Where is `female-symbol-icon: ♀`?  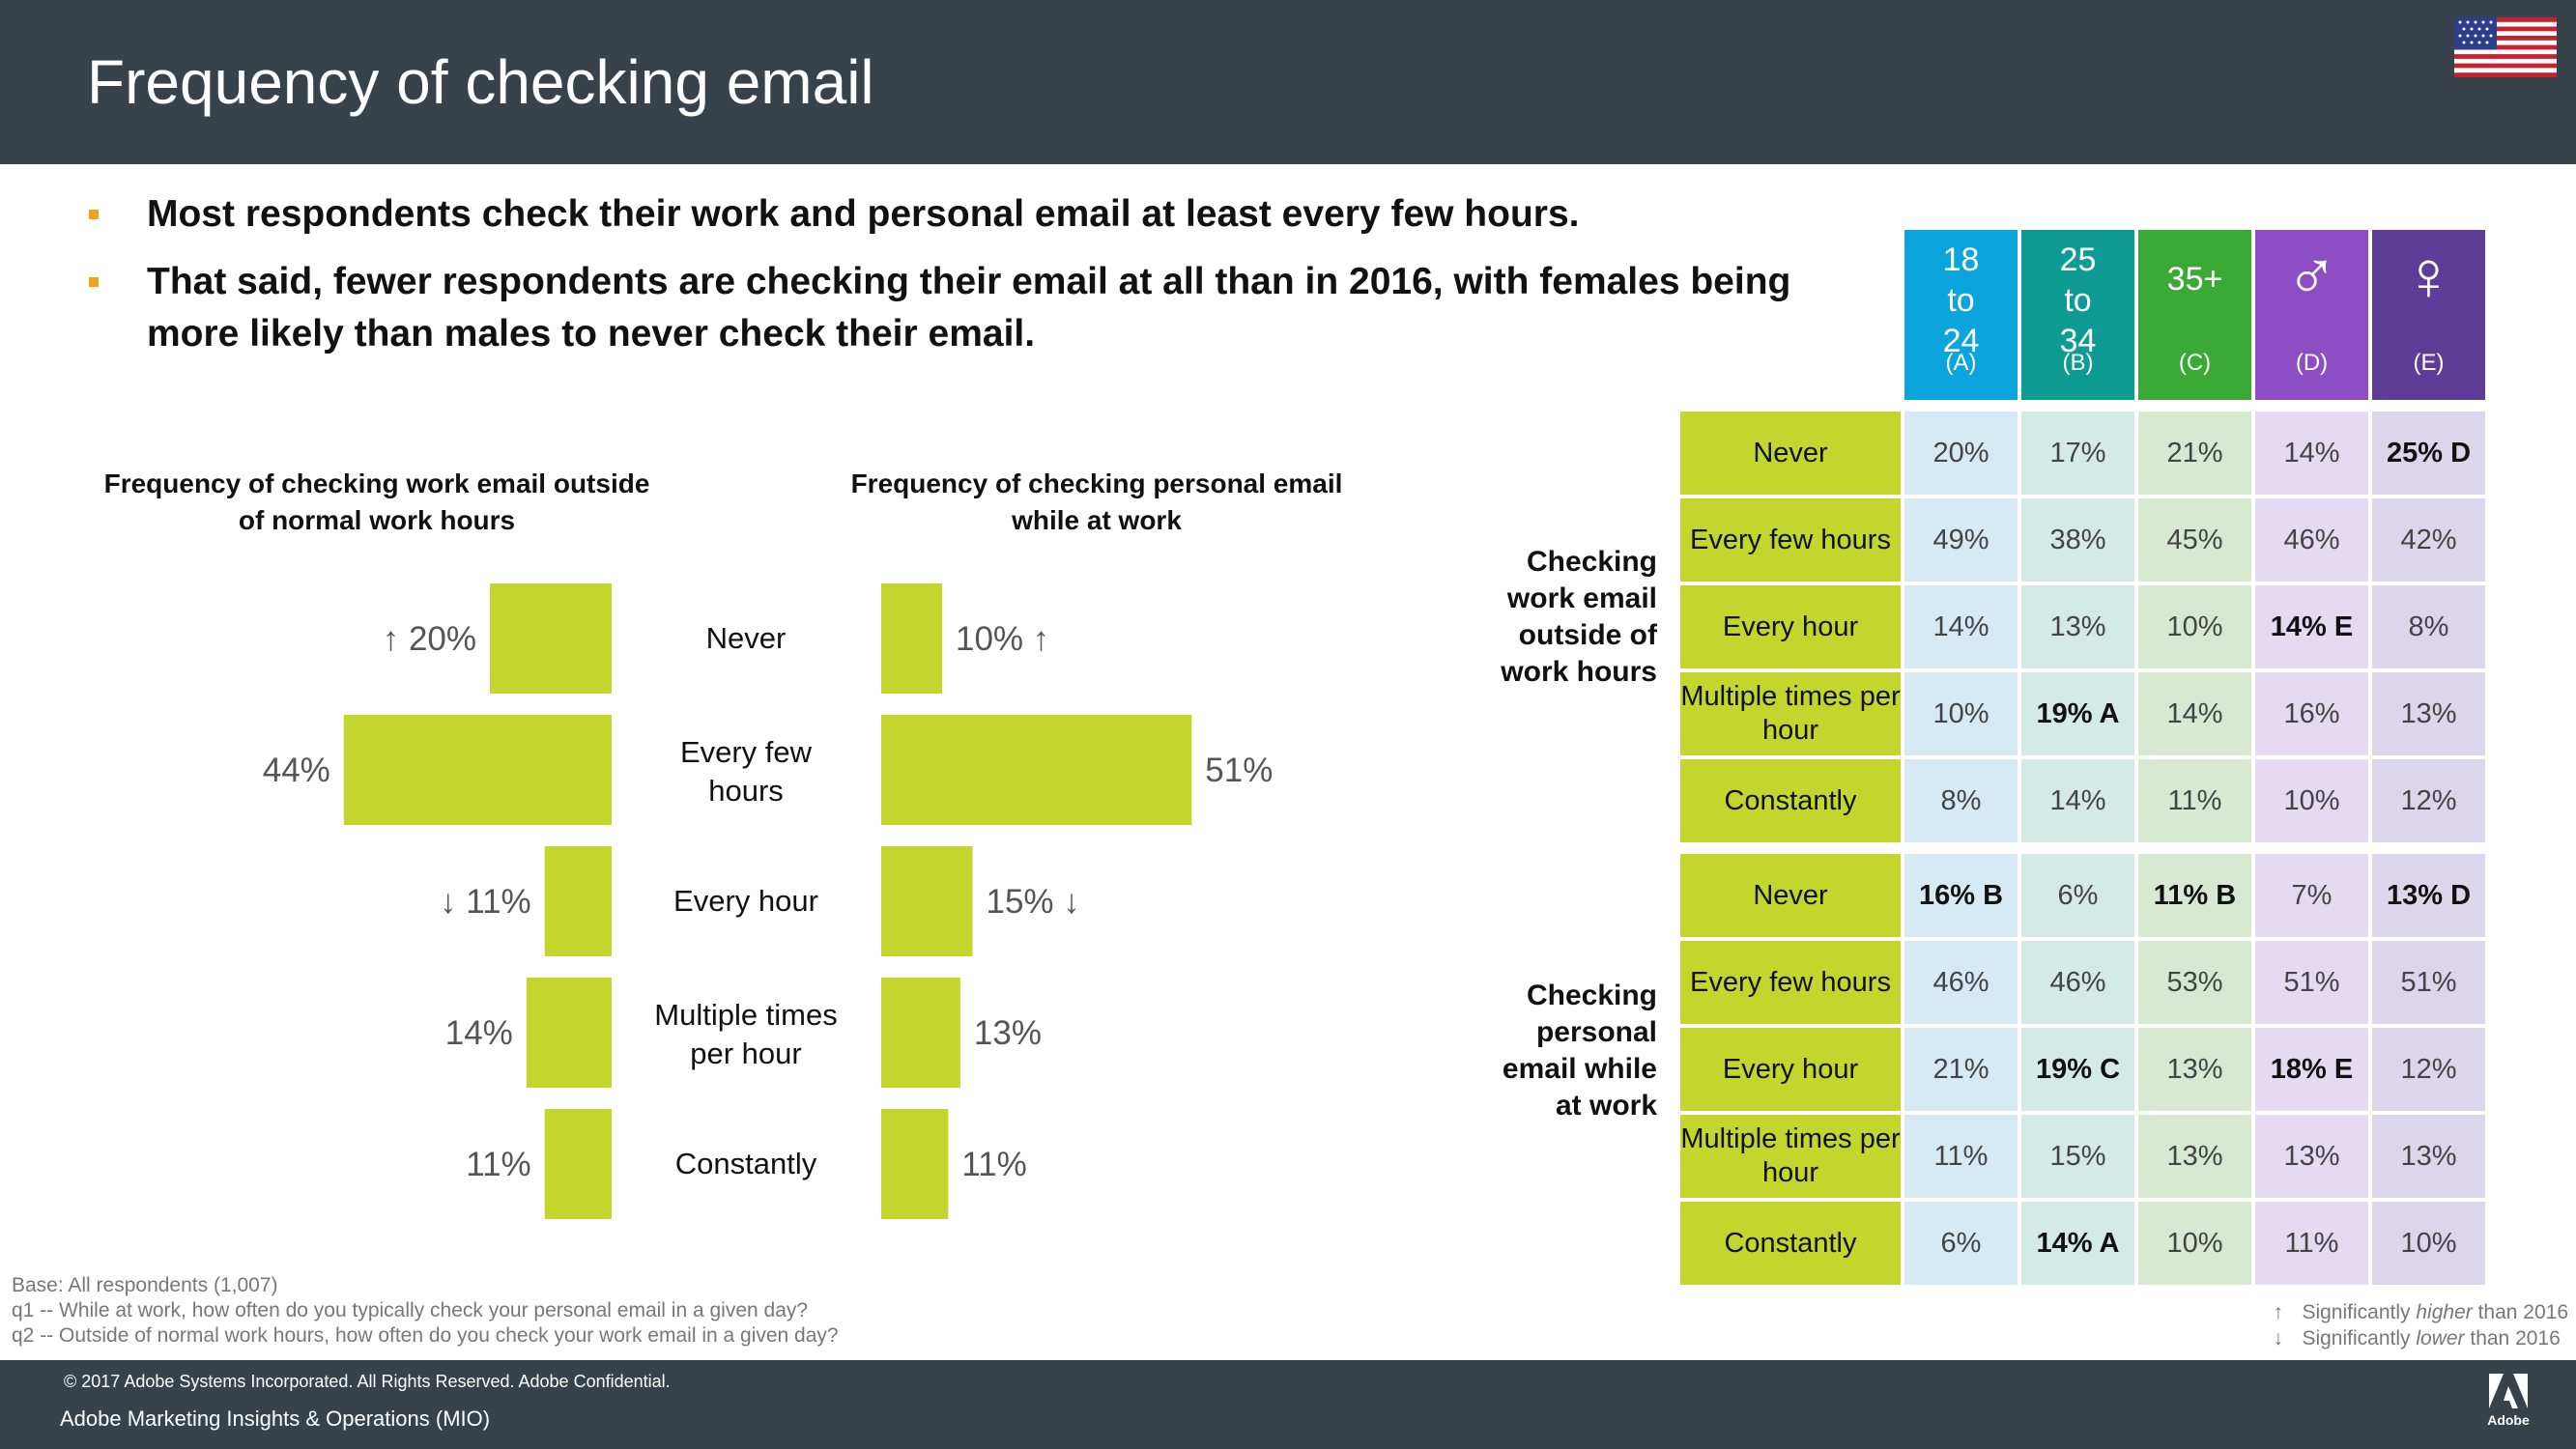 female-symbol-icon: ♀ is located at coordinates (2428, 276).